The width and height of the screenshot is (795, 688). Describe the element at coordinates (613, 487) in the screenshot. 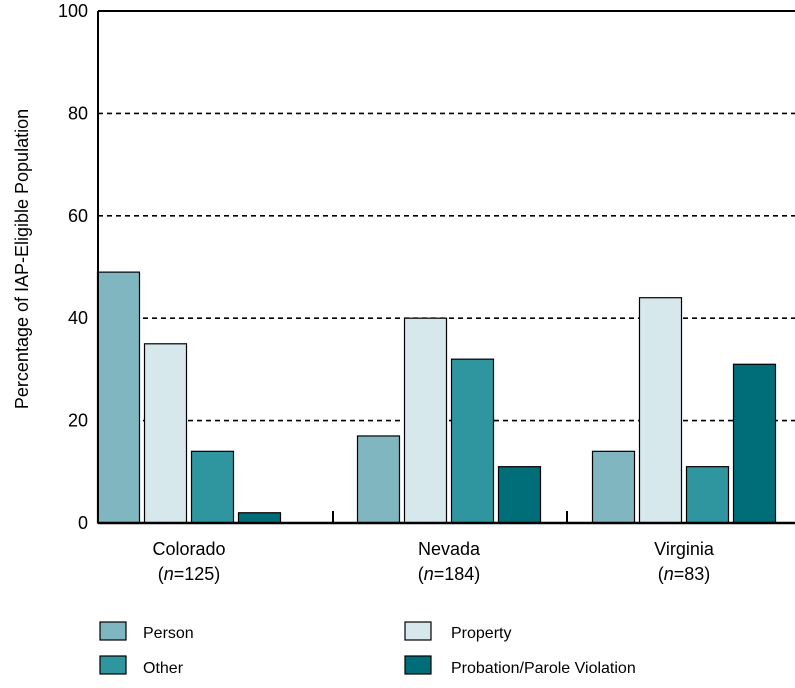

I see `bar-virginia-person` at that location.